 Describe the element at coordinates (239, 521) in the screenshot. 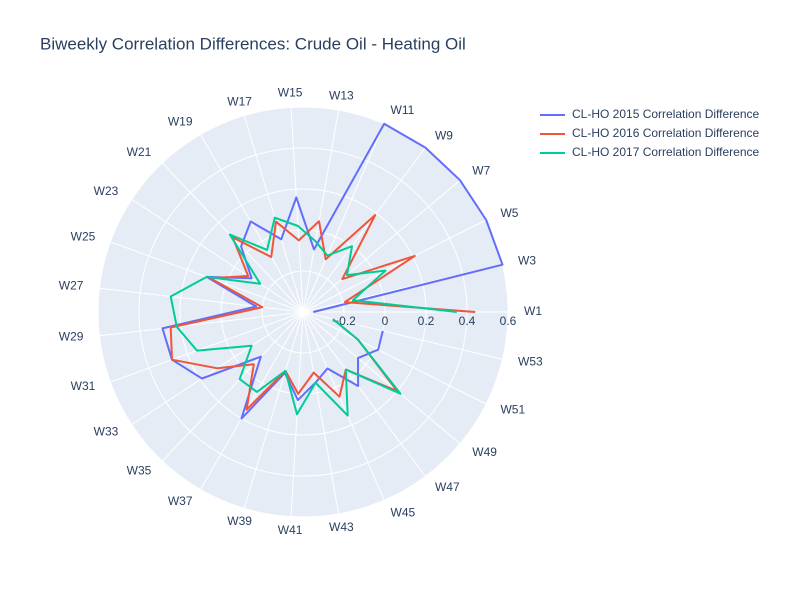

I see `angular-tick-label: W39` at that location.